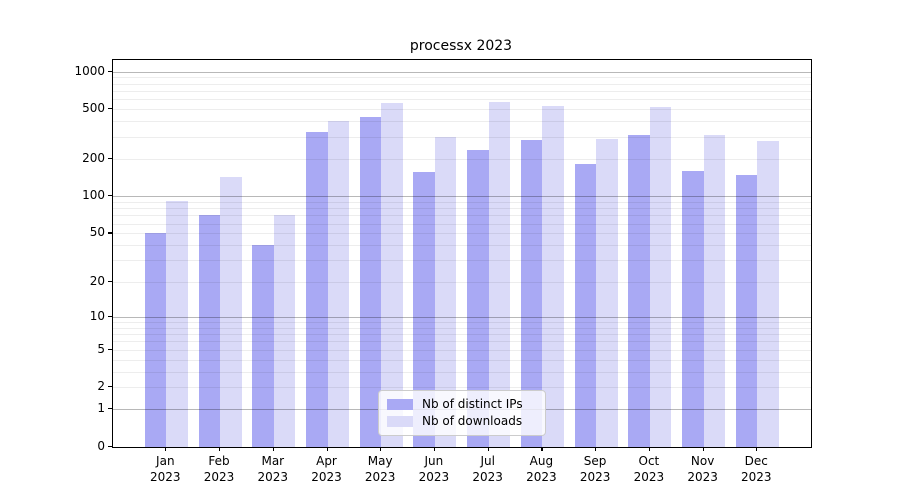 This screenshot has width=900, height=500. Describe the element at coordinates (768, 294) in the screenshot. I see `bar-downloads-dec` at that location.